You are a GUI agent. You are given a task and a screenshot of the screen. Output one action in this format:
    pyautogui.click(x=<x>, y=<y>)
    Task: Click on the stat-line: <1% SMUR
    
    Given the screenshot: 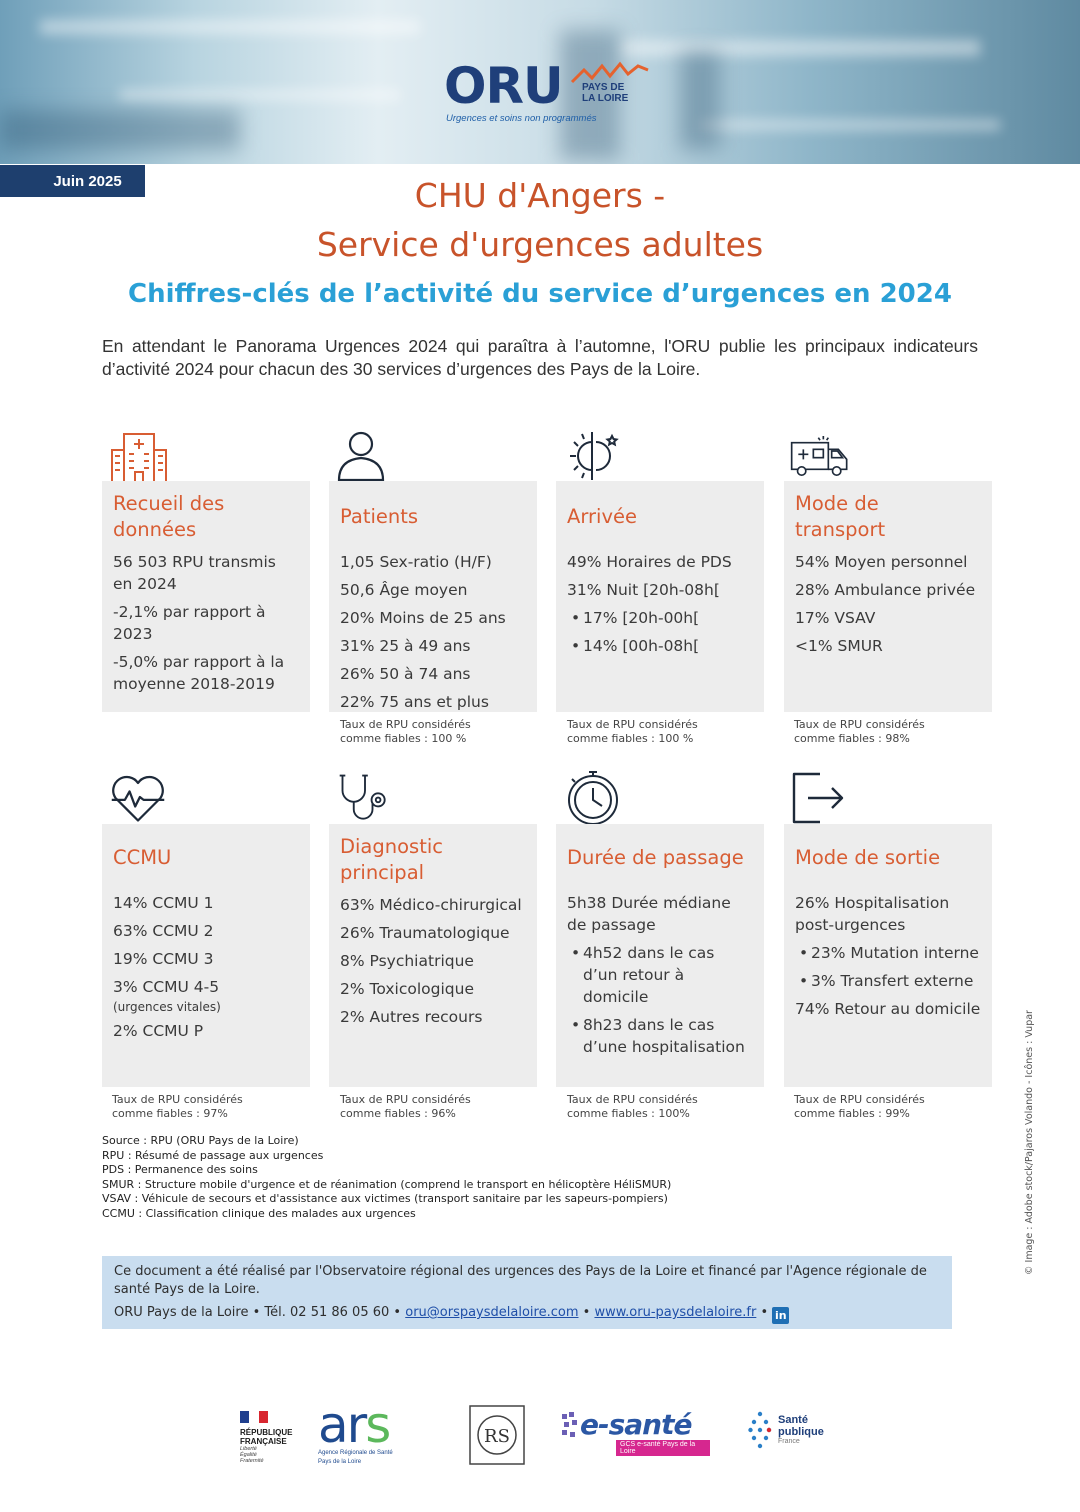 What is the action you would take?
    pyautogui.click(x=839, y=646)
    